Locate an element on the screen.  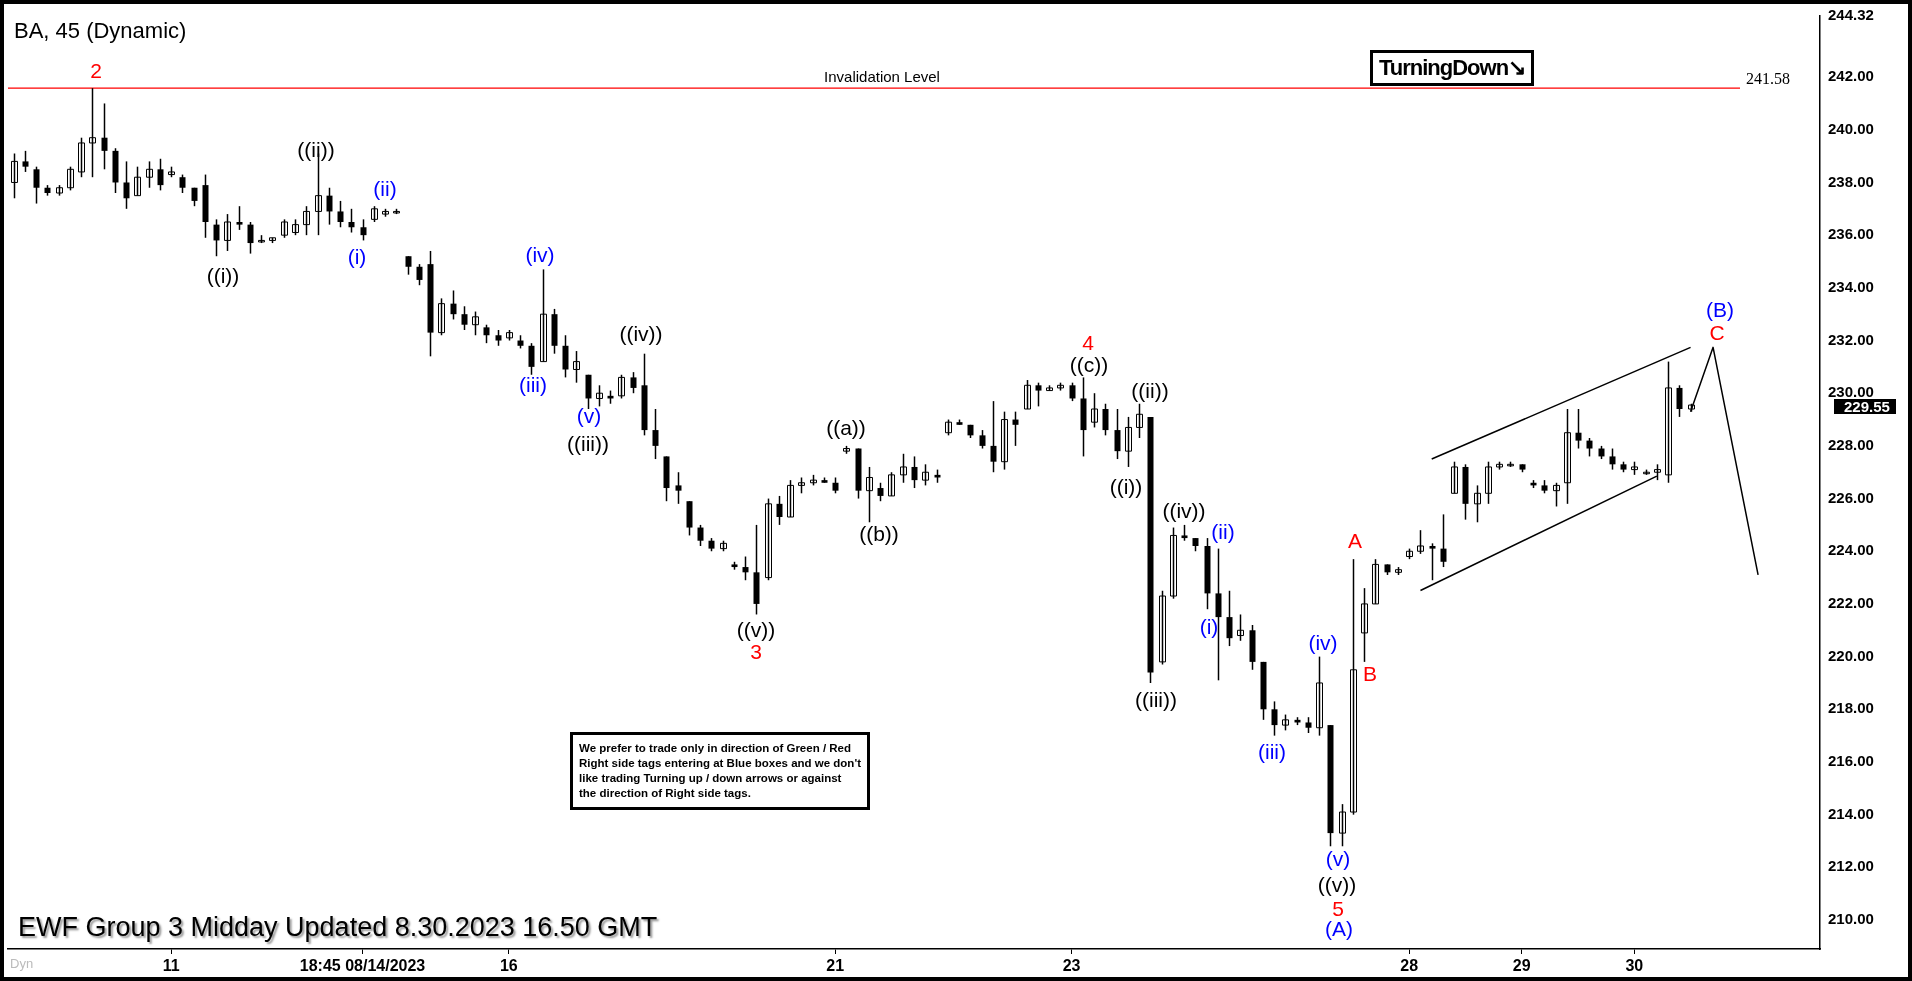
y-tick-label: 234.00 is located at coordinates (1851, 286).